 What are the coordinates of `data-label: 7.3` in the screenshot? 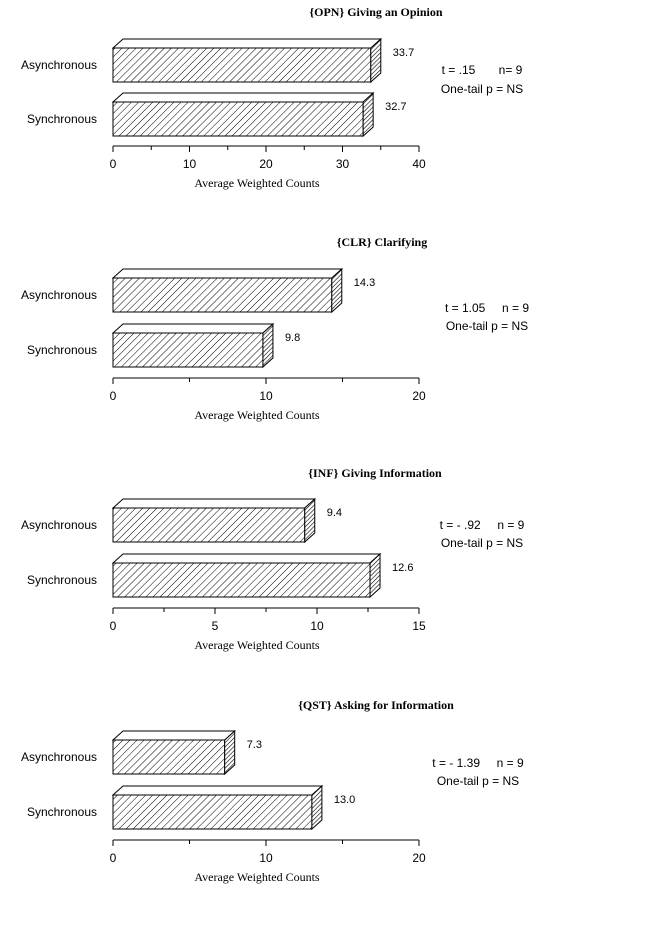 It's located at (254, 745).